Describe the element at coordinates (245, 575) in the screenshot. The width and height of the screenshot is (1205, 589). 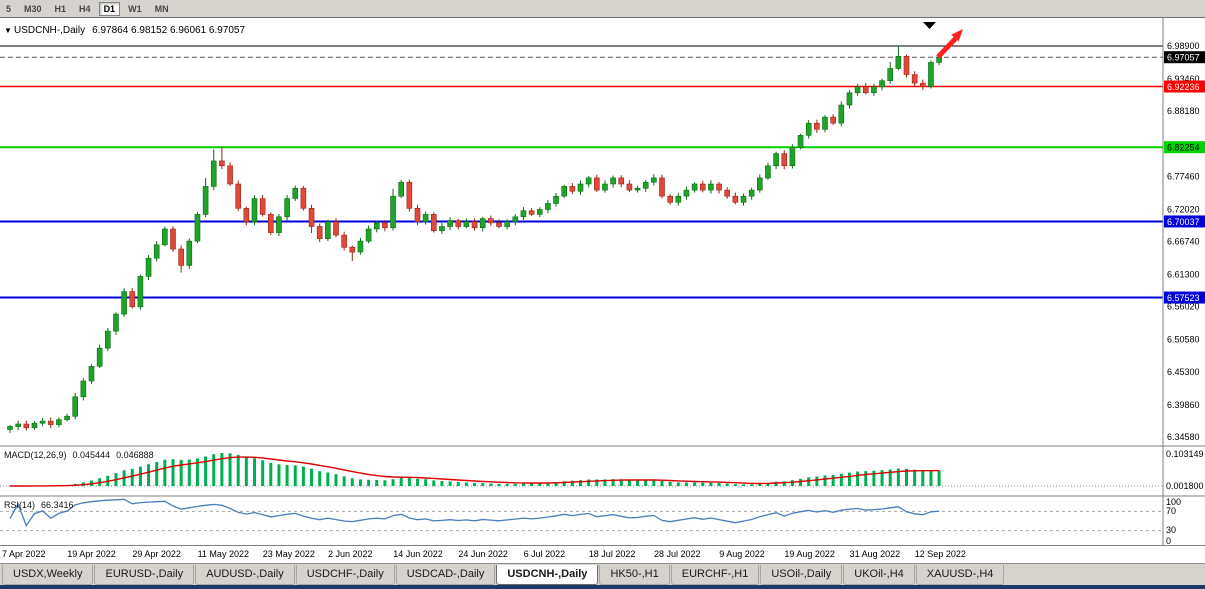
I see `tab-audusd-daily: AUDUSD-,Daily` at that location.